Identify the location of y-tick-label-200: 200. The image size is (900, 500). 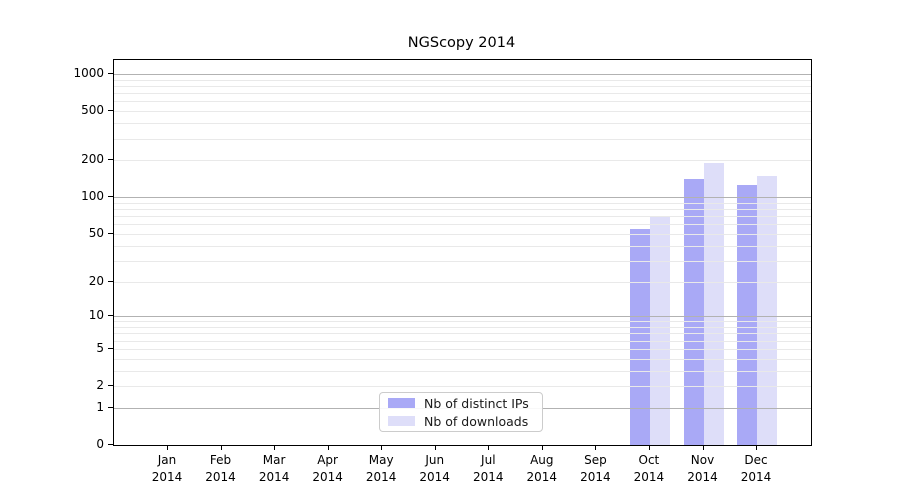
(92, 159).